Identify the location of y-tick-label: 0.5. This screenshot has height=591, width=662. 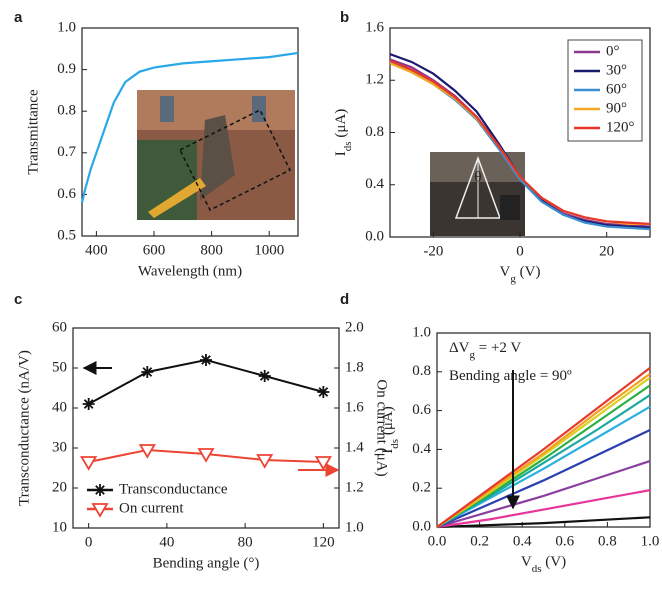
(66, 235).